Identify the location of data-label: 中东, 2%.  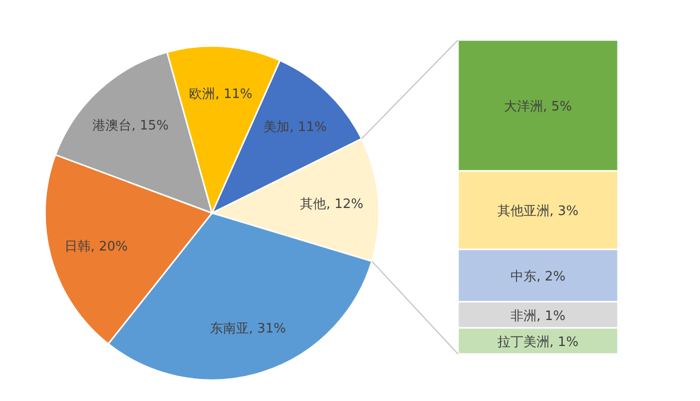
(538, 277).